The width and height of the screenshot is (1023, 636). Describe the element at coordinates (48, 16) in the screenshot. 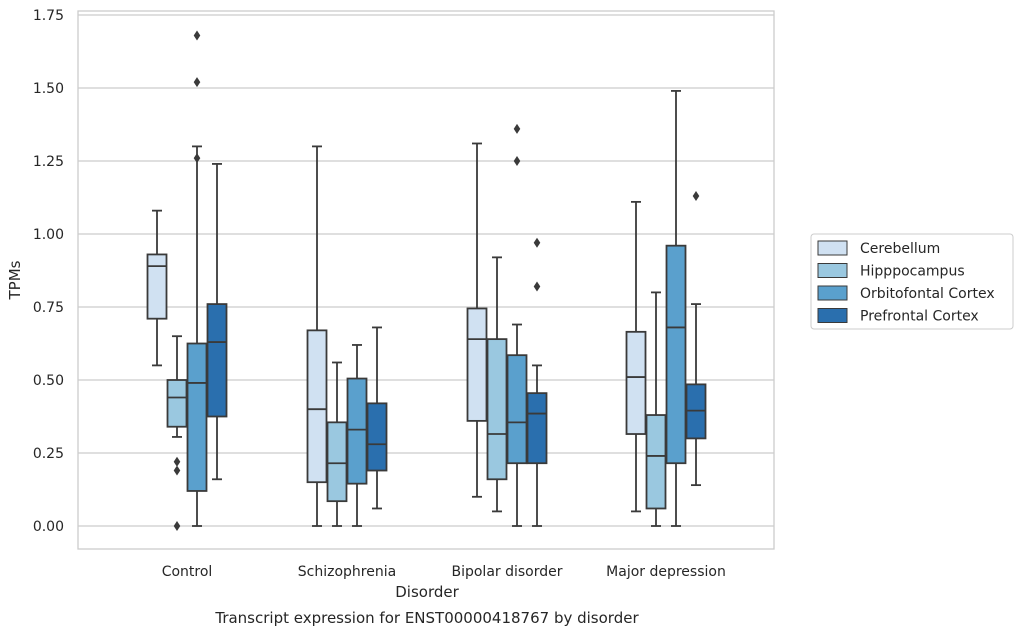

I see `y-tick-label: 1.75` at that location.